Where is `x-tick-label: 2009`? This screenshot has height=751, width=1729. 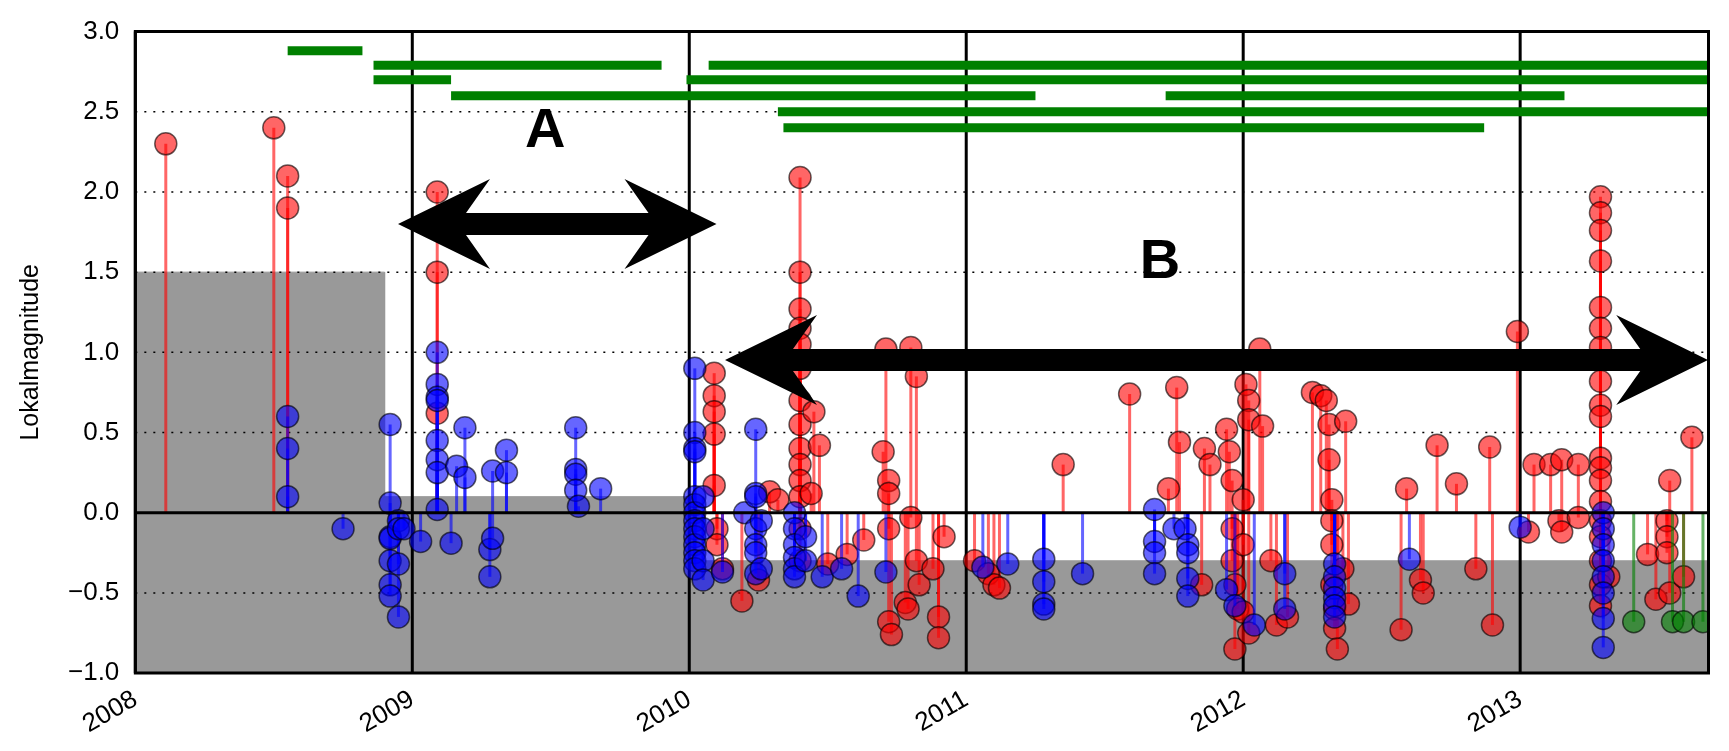 x-tick-label: 2009 is located at coordinates (386, 710).